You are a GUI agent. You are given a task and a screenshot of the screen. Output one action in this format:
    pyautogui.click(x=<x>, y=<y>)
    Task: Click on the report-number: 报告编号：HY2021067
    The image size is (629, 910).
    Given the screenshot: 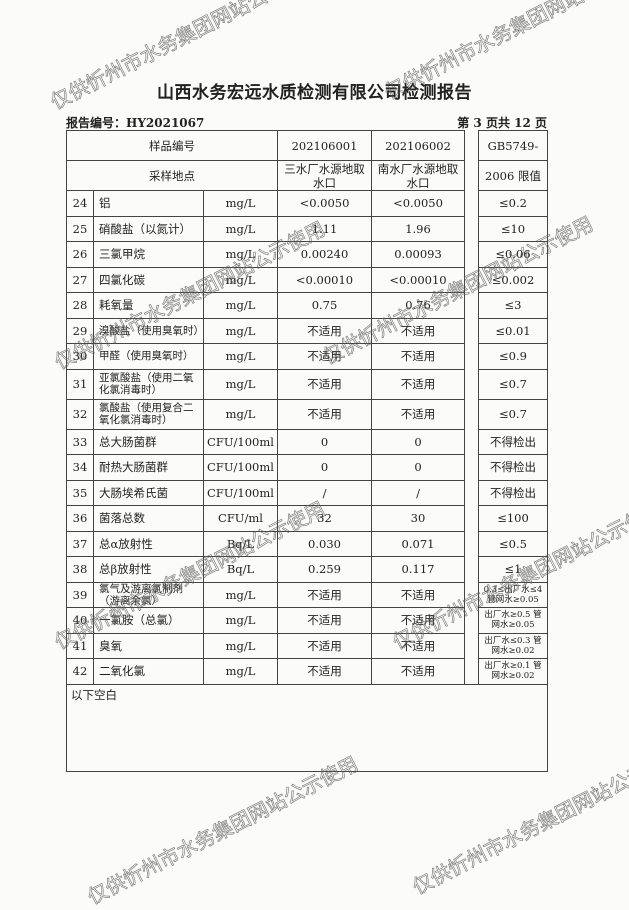 What is the action you would take?
    pyautogui.click(x=135, y=123)
    